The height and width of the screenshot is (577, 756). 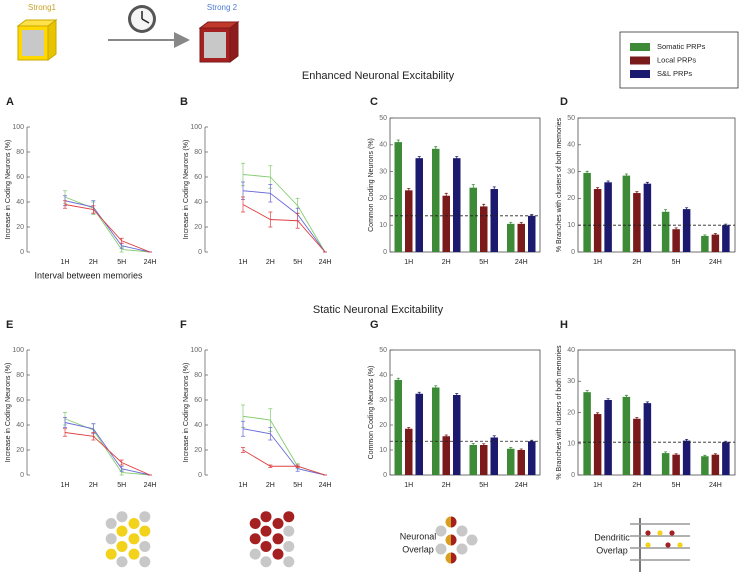 What do you see at coordinates (20, 152) in the screenshot?
I see `y-tick-label: 80` at bounding box center [20, 152].